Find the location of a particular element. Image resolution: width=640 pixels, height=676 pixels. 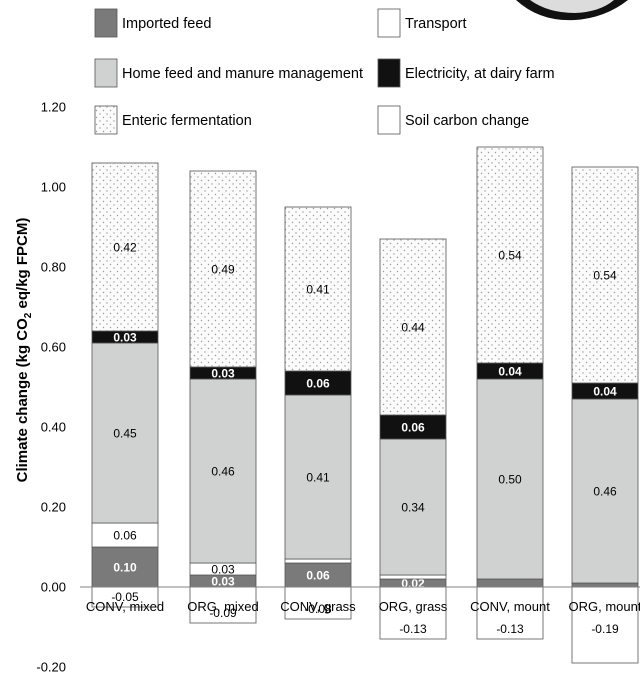

data-label: 0.42 is located at coordinates (125, 248).